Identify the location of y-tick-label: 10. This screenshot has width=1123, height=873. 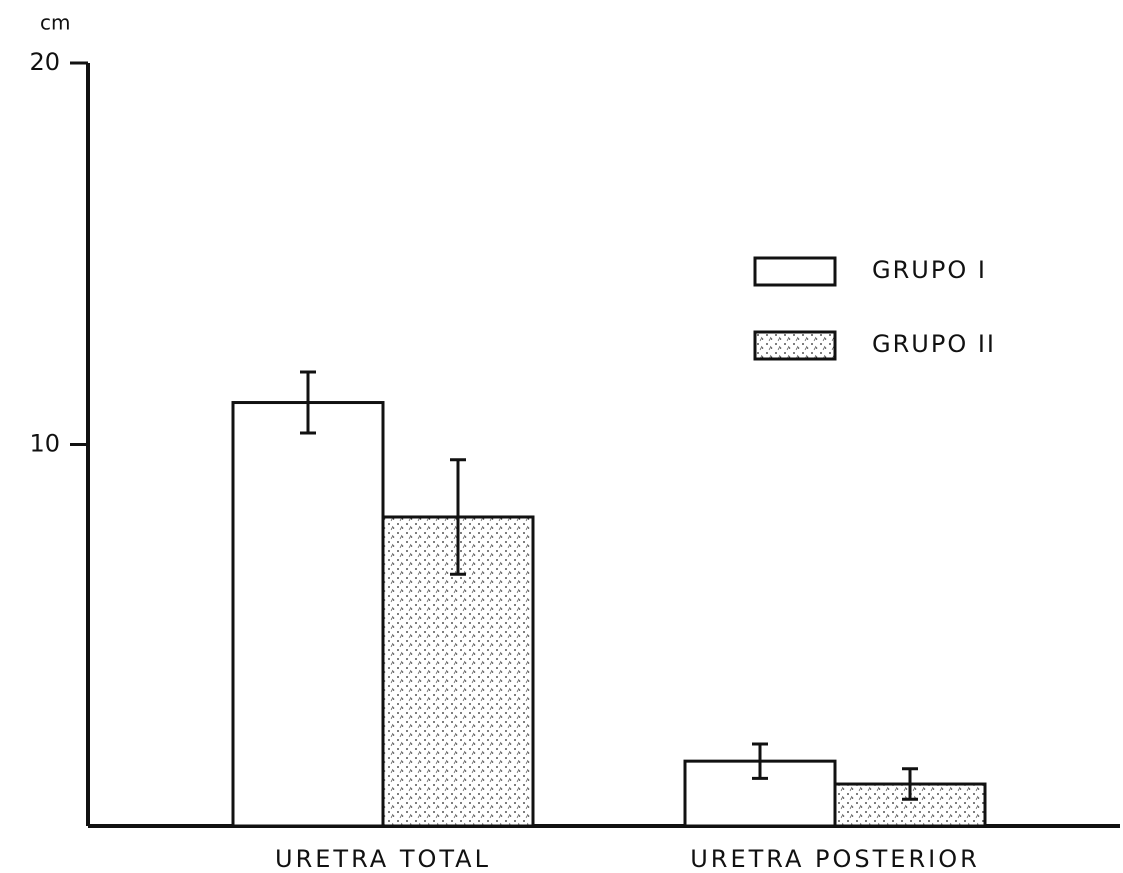
(44, 444).